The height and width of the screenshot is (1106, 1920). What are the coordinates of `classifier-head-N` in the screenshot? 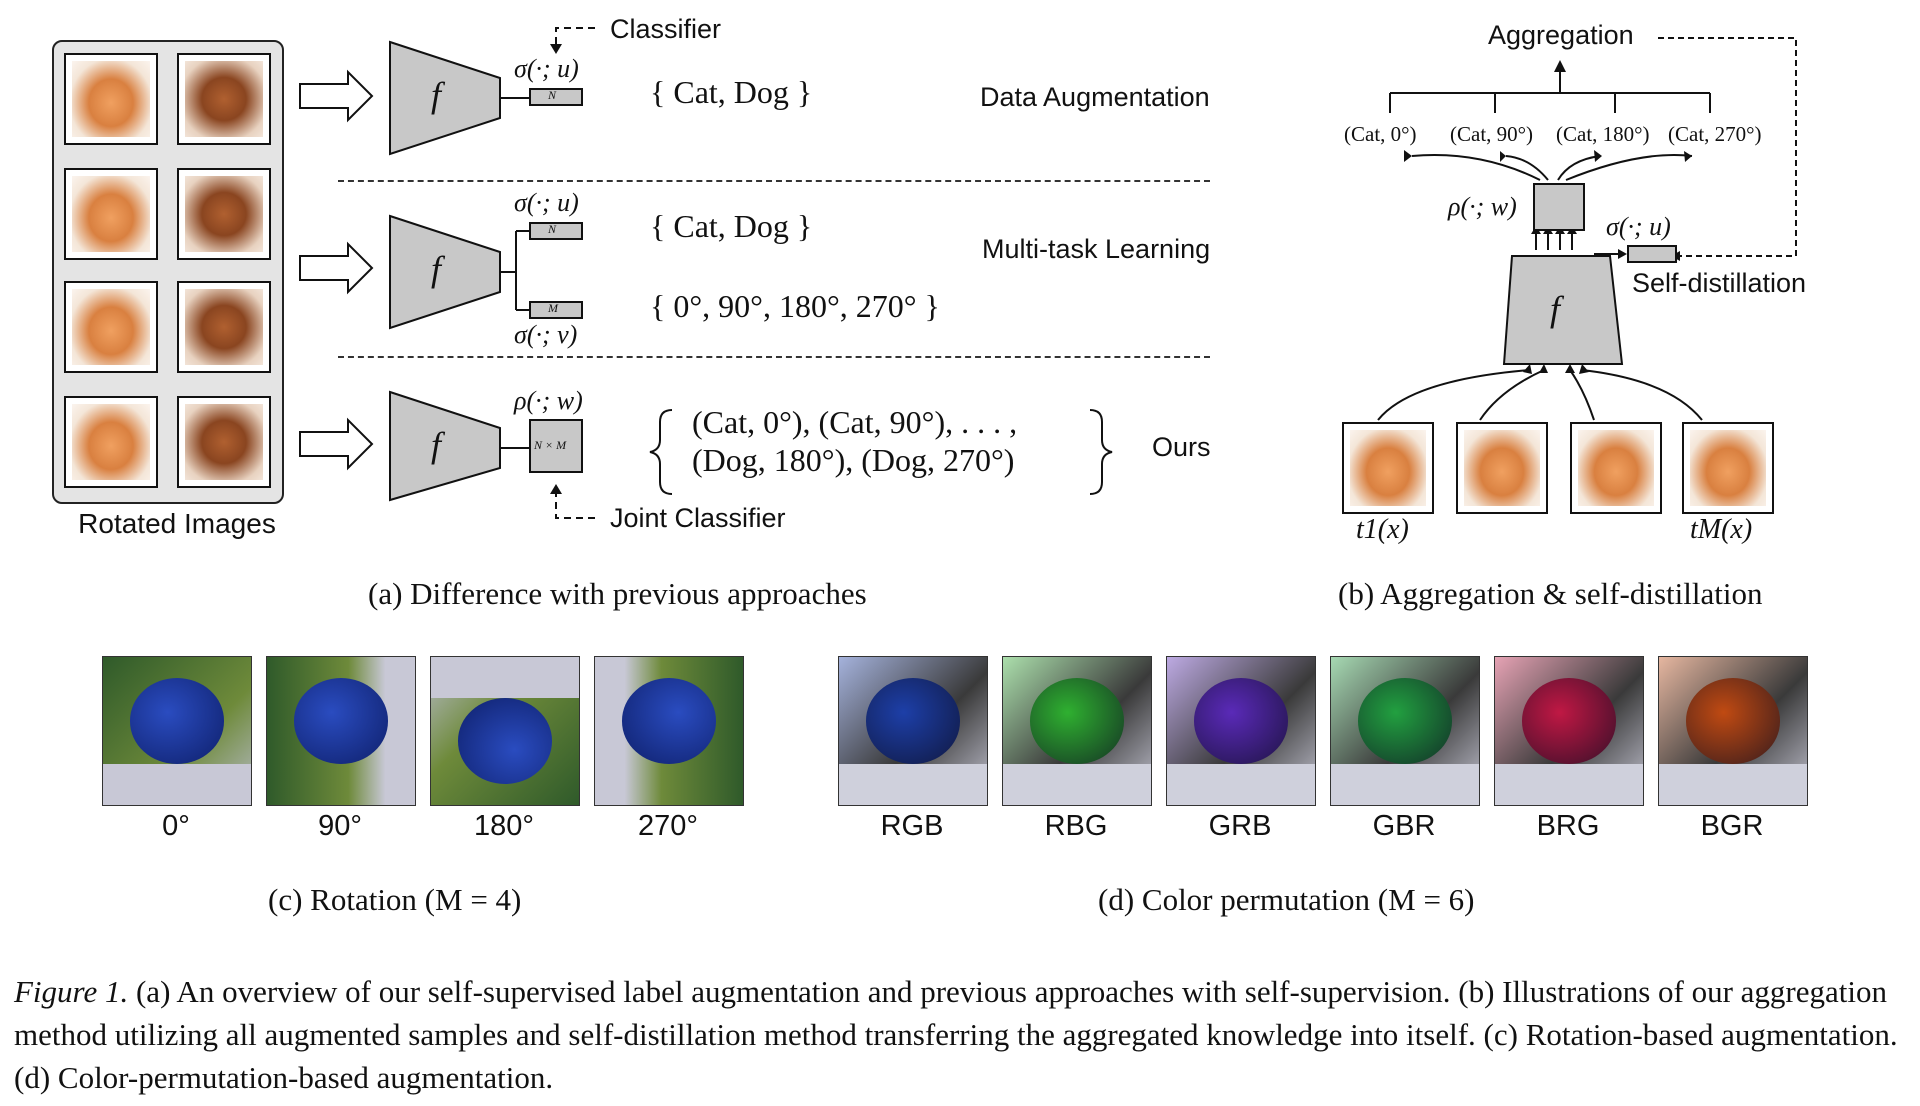 It's located at (556, 97).